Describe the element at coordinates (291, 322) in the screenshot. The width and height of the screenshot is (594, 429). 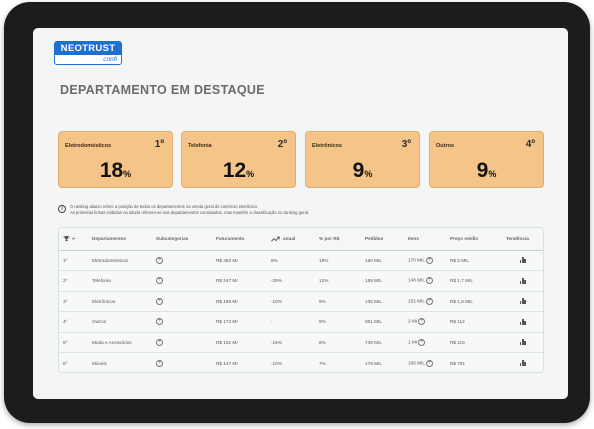
I see `row-anual: -` at that location.